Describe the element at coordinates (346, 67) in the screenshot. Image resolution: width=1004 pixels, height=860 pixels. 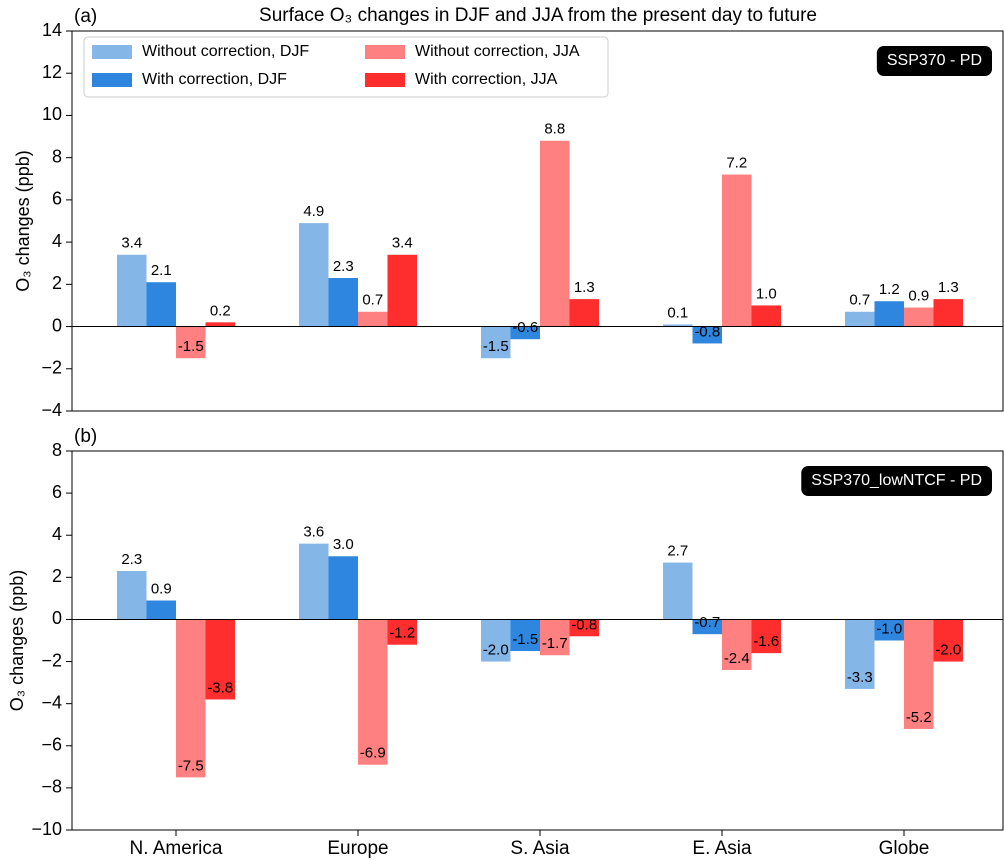
I see `legend-box` at that location.